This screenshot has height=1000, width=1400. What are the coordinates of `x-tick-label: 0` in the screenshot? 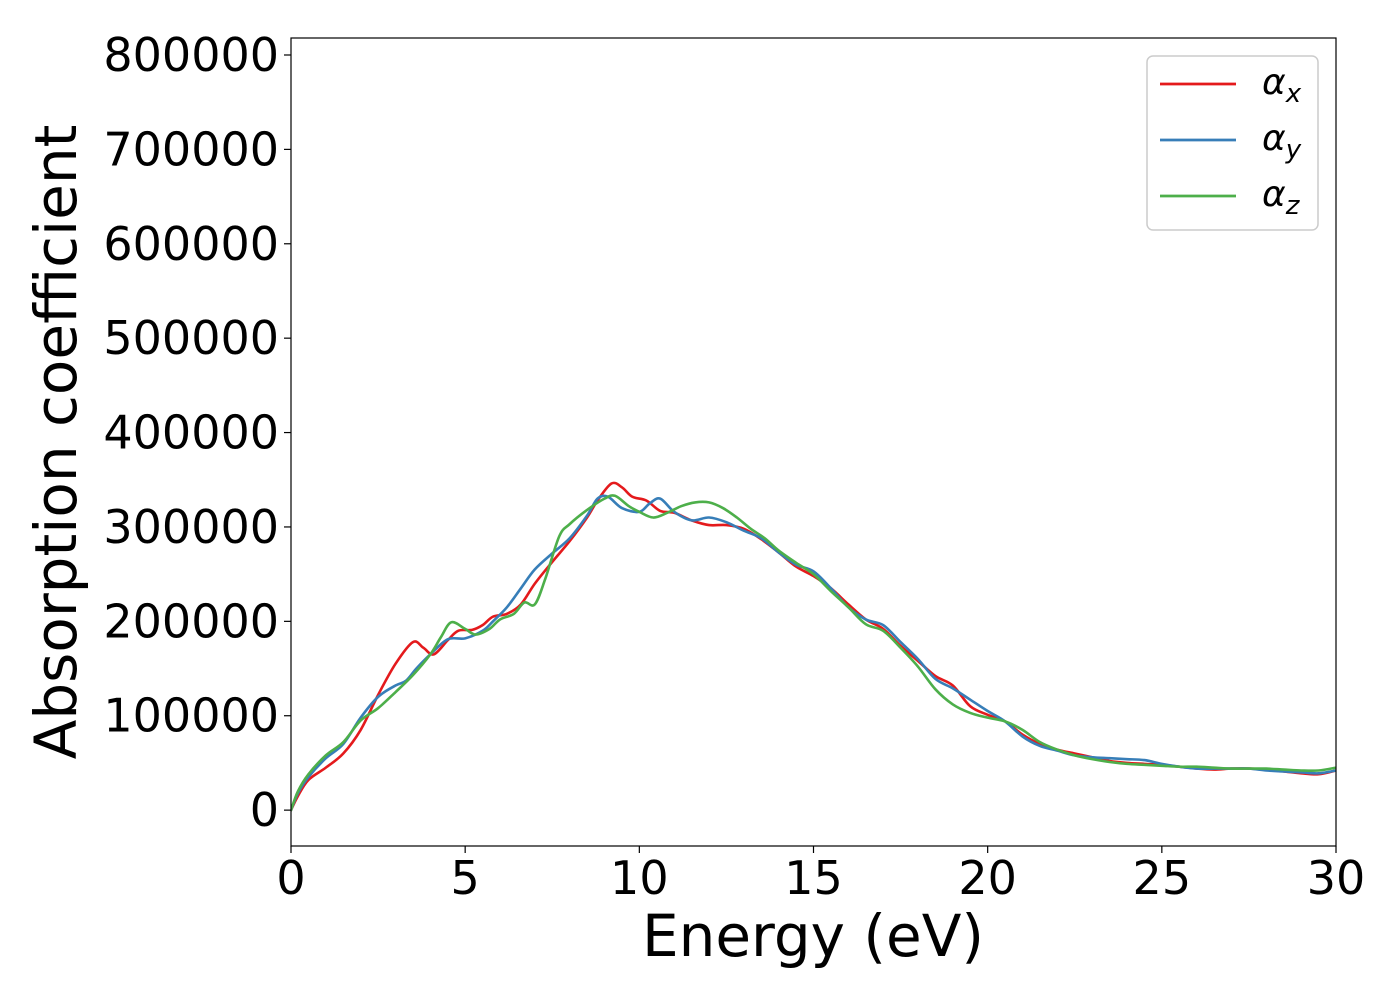 It's located at (290, 878).